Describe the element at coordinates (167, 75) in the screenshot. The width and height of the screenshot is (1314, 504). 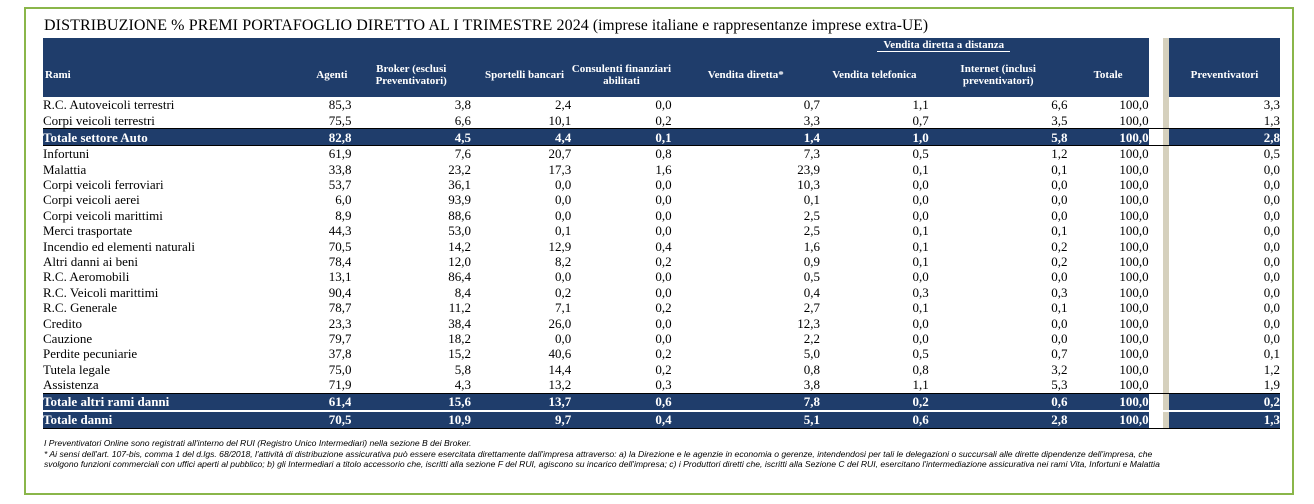
I see `header-rami: Rami` at that location.